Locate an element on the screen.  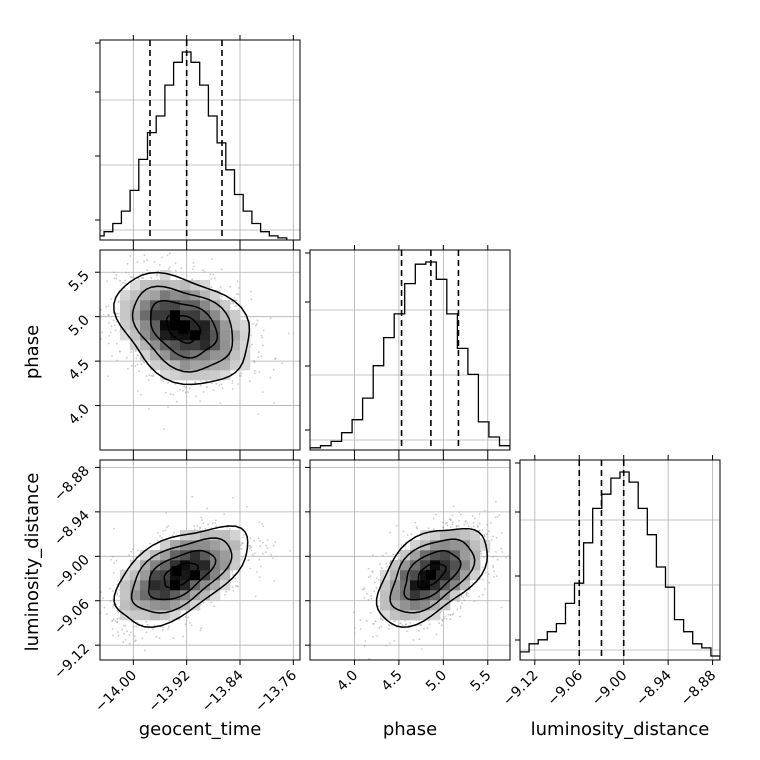
hist-step-line is located at coordinates (410, 355).